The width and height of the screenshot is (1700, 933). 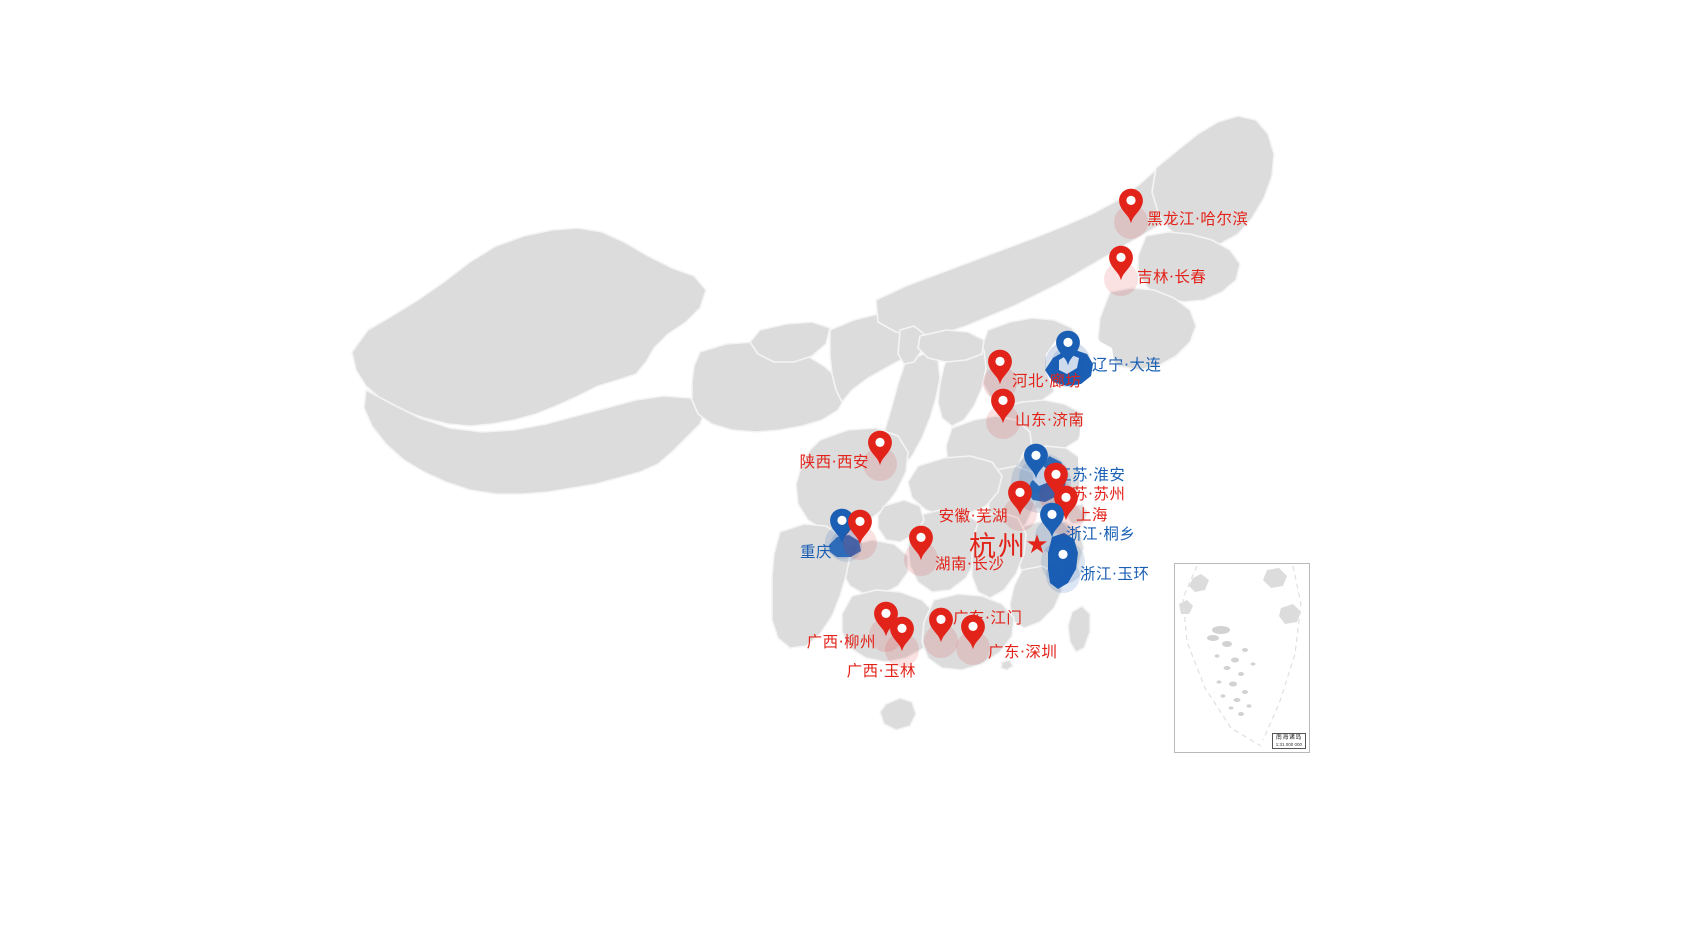 I want to click on map-marker-chongqing2, so click(x=860, y=534).